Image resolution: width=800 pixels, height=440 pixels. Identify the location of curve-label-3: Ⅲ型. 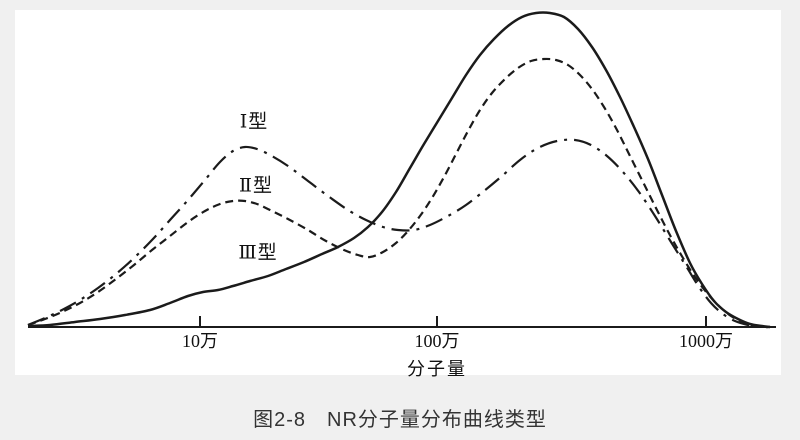
(258, 253).